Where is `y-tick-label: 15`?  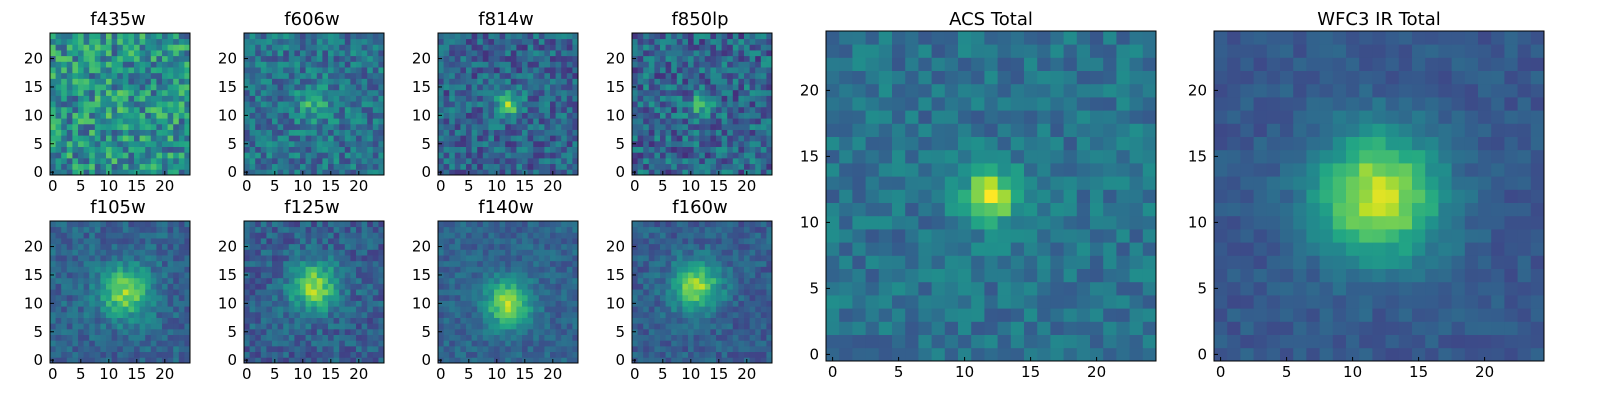 y-tick-label: 15 is located at coordinates (421, 87).